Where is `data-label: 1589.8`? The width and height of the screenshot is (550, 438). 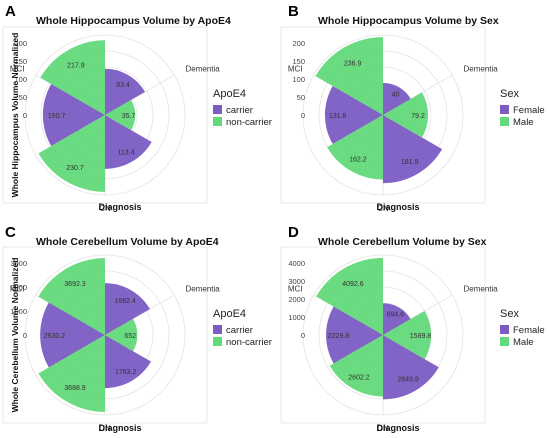
data-label: 1589.8 is located at coordinates (421, 336).